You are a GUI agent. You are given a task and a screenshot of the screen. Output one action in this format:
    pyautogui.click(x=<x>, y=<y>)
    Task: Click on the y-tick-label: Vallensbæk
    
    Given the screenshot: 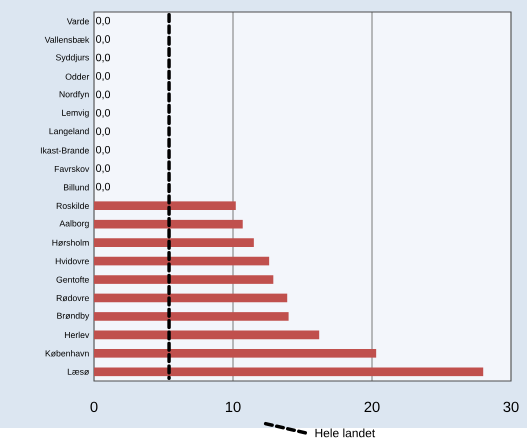 What is the action you would take?
    pyautogui.click(x=67, y=39)
    